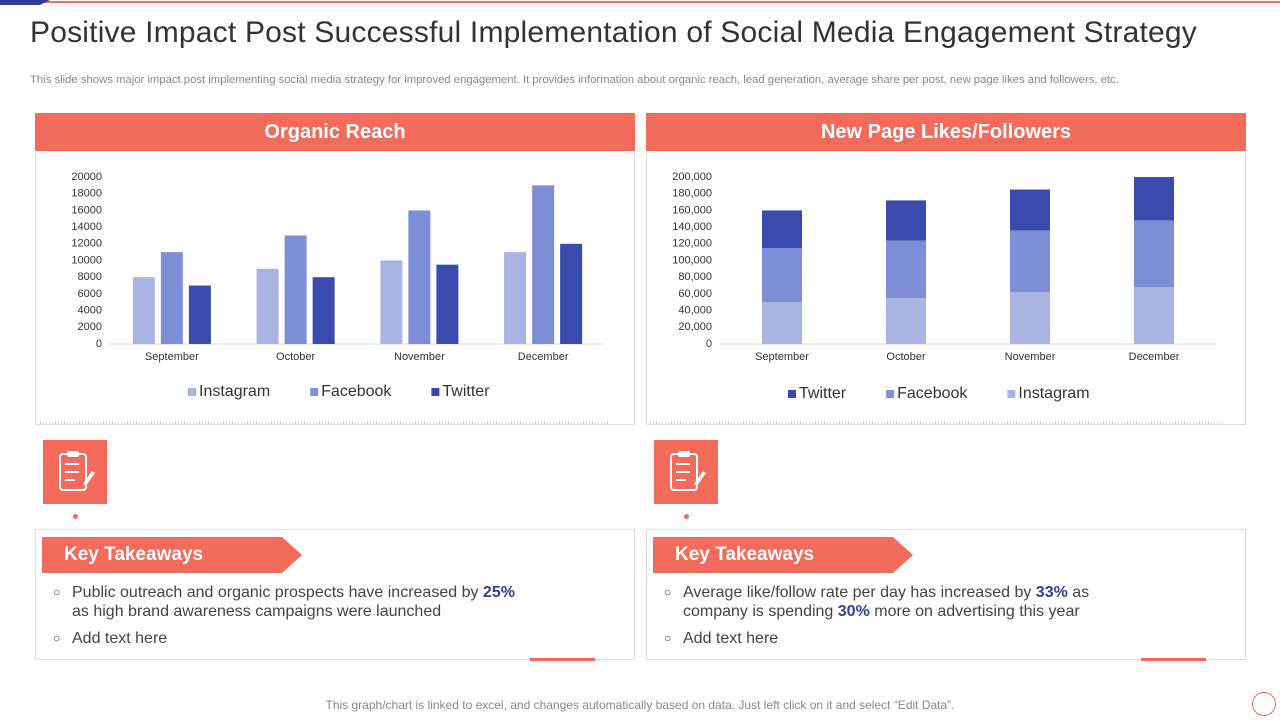 The image size is (1280, 720). Describe the element at coordinates (86, 244) in the screenshot. I see `y-tick-label: 12000` at that location.